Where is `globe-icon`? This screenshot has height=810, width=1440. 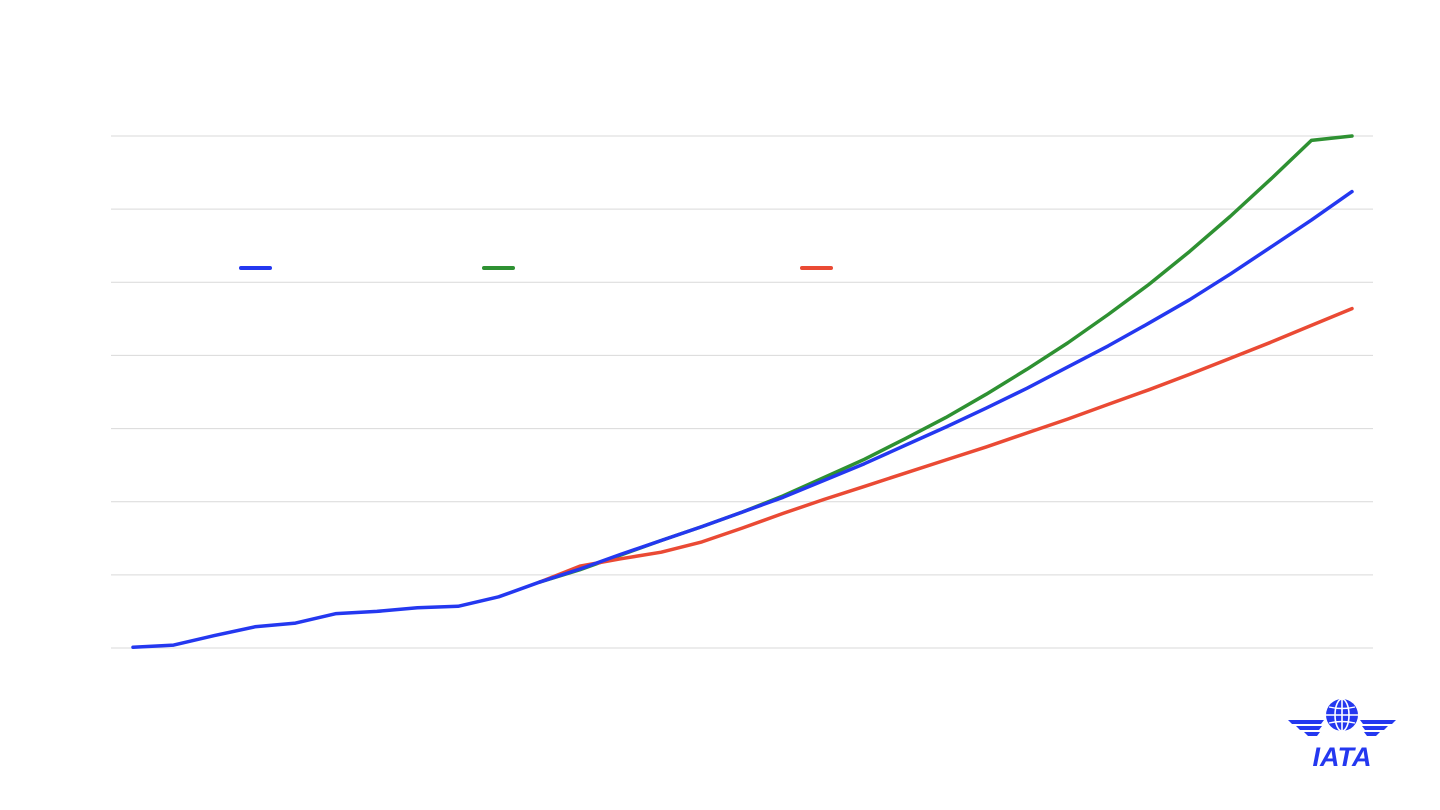 globe-icon is located at coordinates (1342, 715).